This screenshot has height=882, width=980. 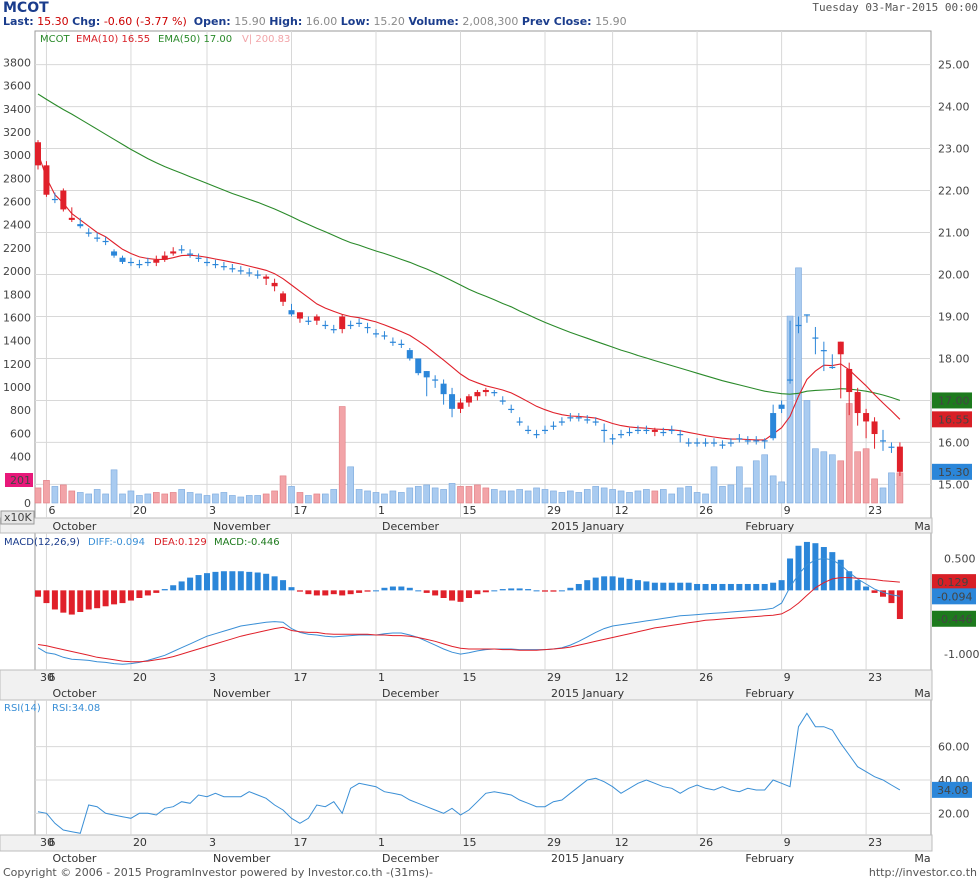 I want to click on volume-tick-label: 2400, so click(x=17, y=225).